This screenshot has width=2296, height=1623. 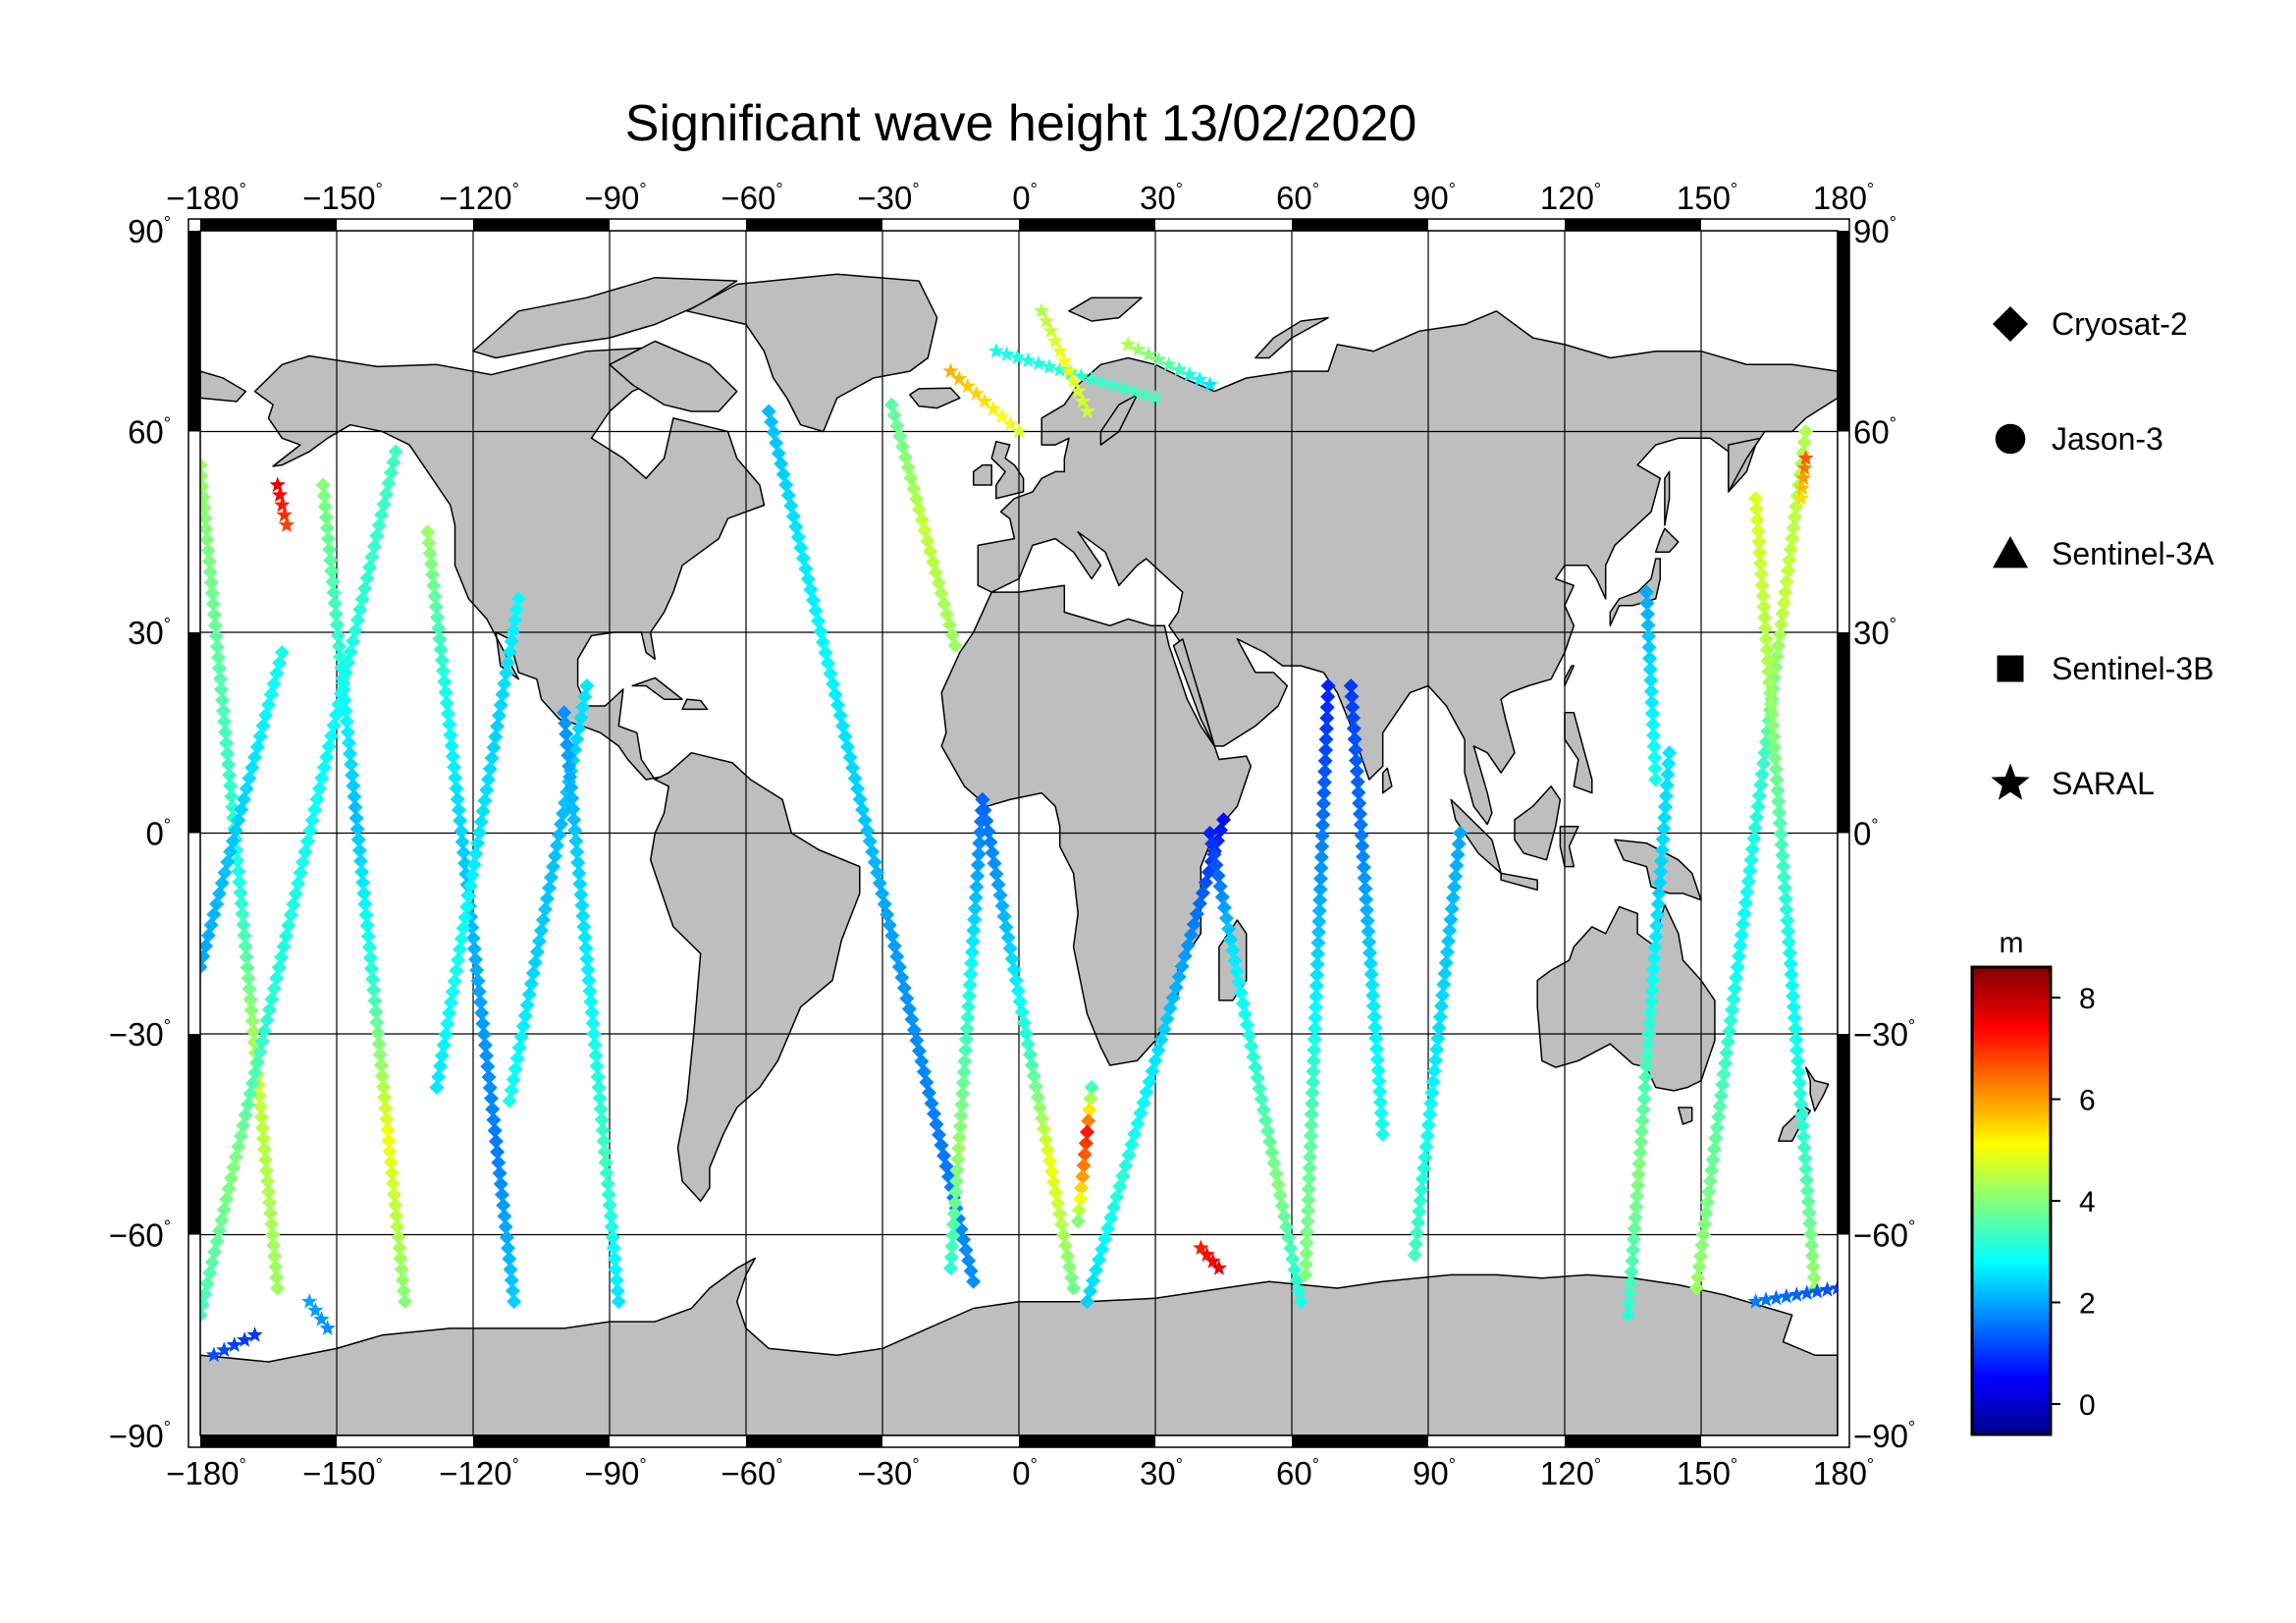 What do you see at coordinates (814, 1441) in the screenshot?
I see `frame-segment-bottom` at bounding box center [814, 1441].